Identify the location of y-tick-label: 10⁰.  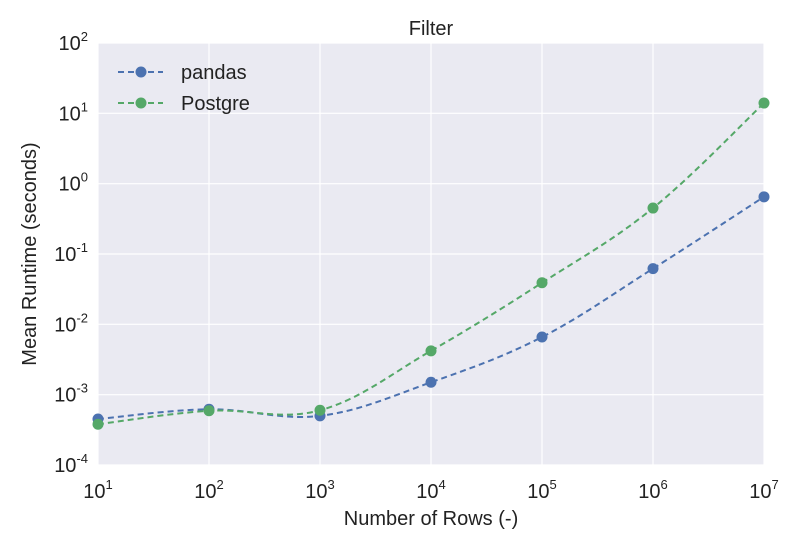
(73, 183).